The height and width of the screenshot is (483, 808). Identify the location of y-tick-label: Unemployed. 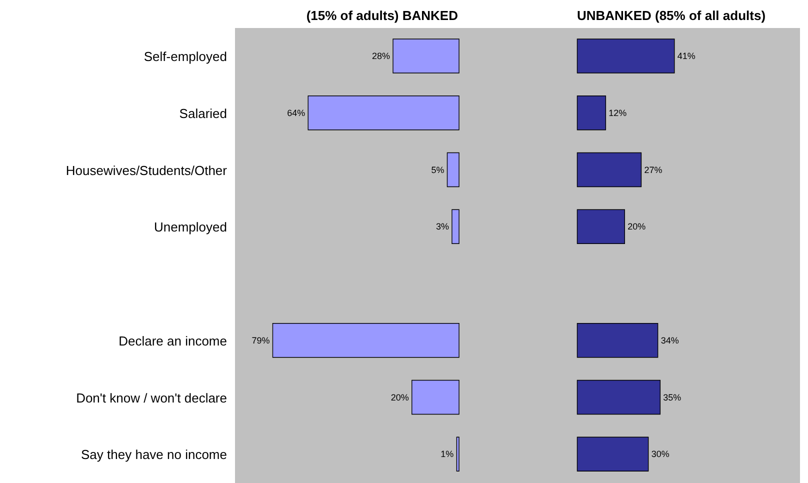
(190, 227).